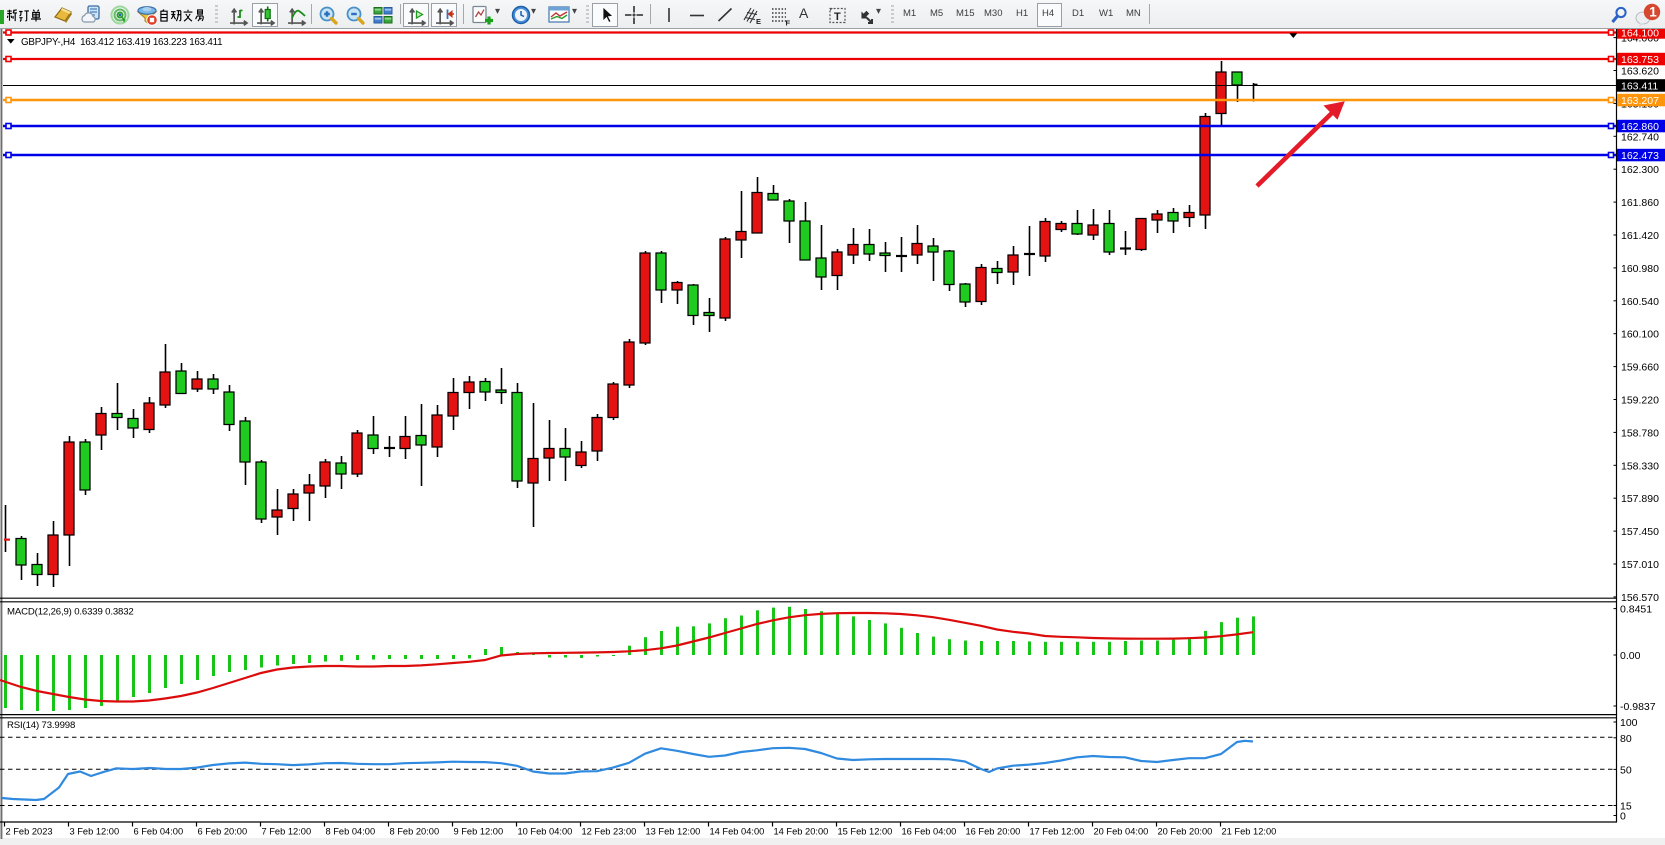  Describe the element at coordinates (758, 21) in the screenshot. I see `svg-text: E` at that location.